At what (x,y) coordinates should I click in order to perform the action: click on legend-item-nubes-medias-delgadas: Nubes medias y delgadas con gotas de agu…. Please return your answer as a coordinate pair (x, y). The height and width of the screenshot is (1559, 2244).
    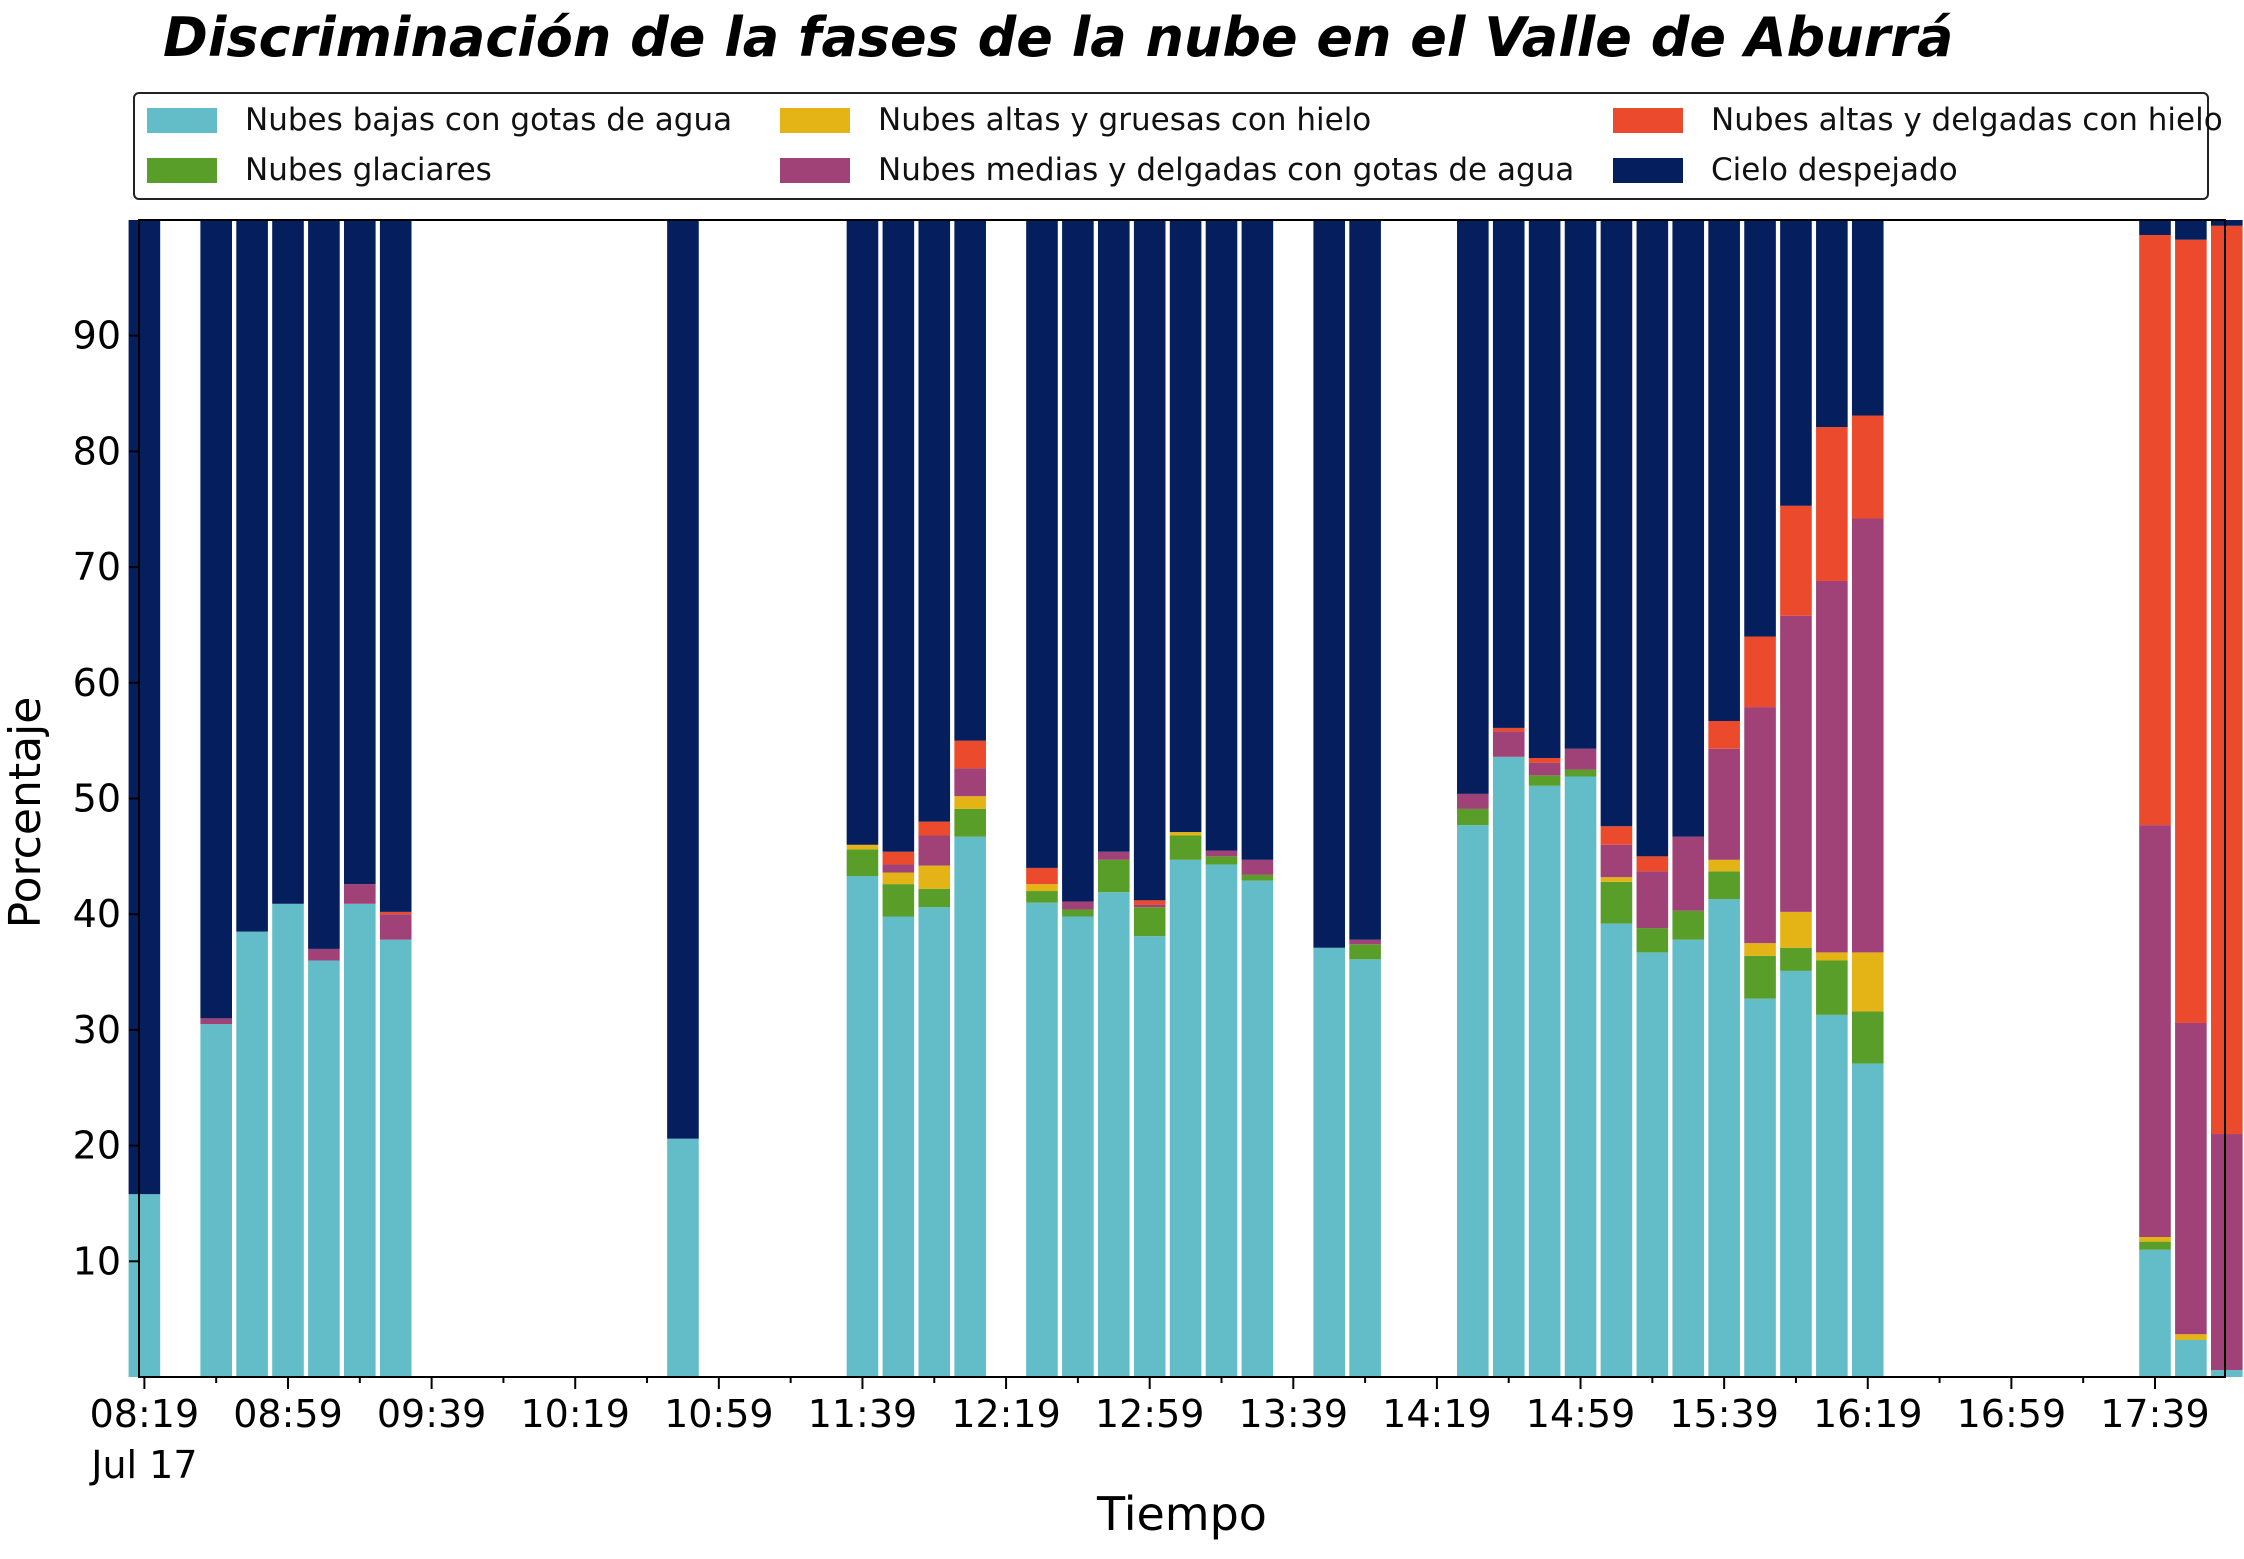
    Looking at the image, I should click on (1177, 170).